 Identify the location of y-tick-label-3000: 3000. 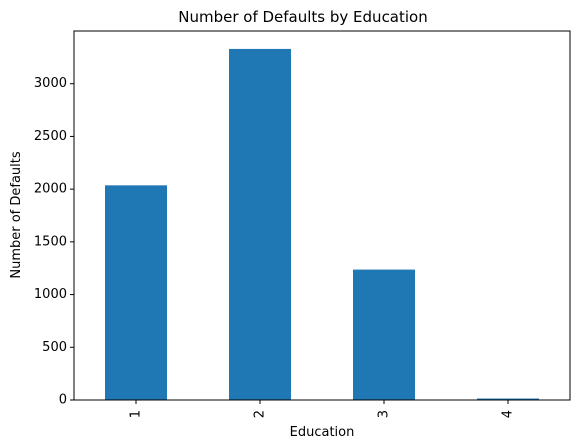
(50, 83).